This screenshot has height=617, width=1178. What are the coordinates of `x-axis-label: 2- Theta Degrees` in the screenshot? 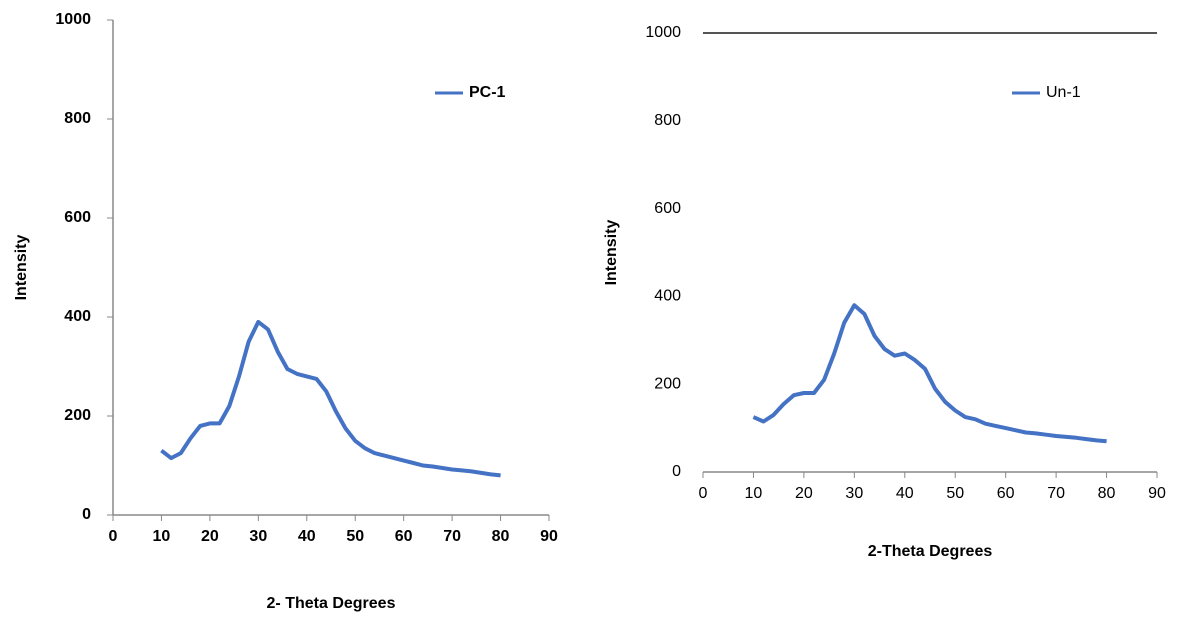 It's located at (331, 603).